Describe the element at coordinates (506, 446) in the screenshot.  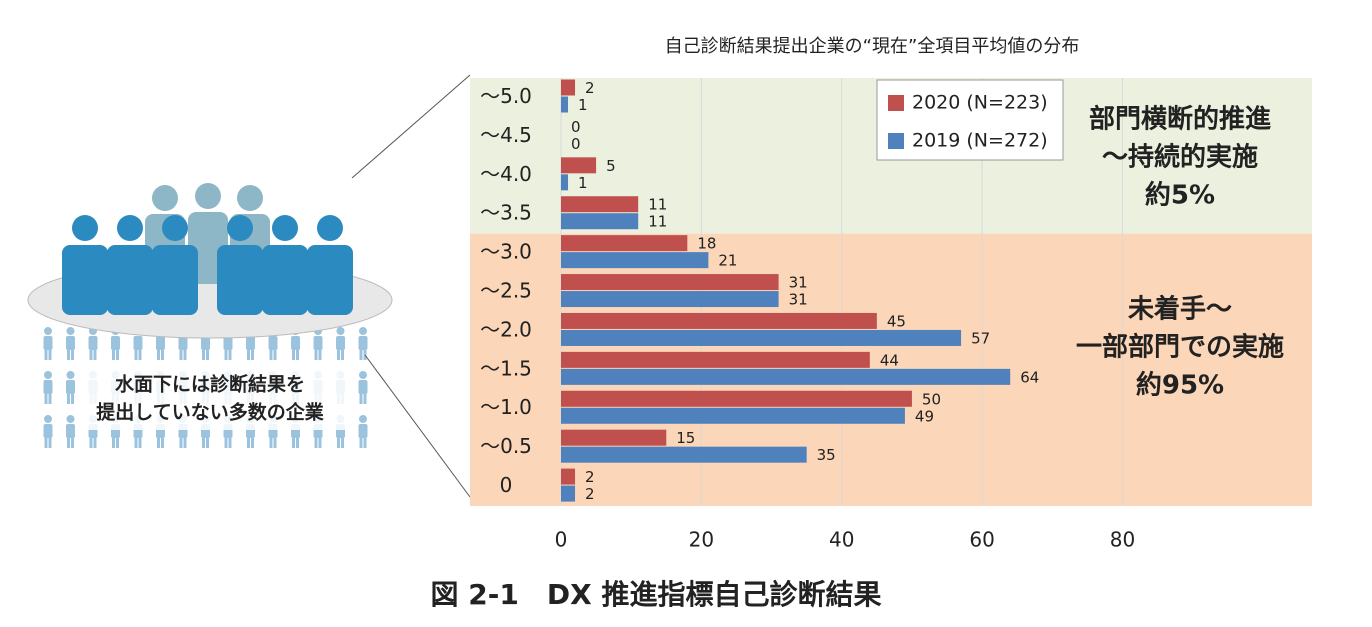
I see `y-tick-label: ～0.5` at that location.